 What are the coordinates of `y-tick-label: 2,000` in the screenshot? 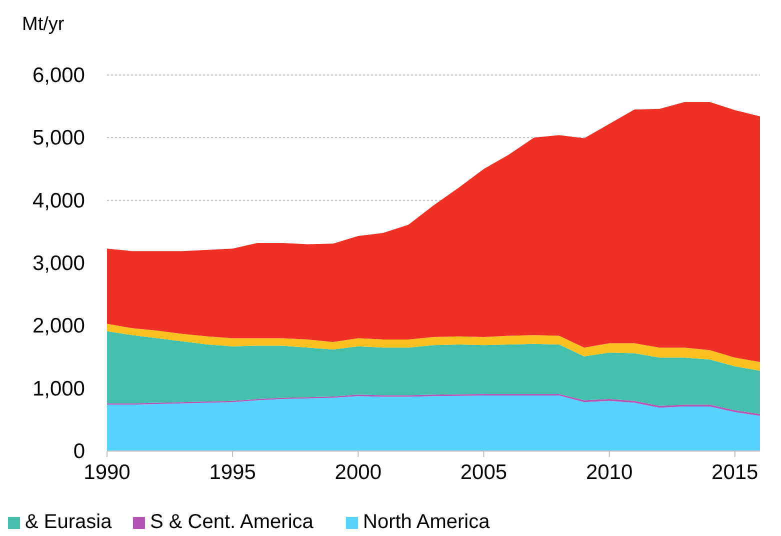 It's located at (58, 326).